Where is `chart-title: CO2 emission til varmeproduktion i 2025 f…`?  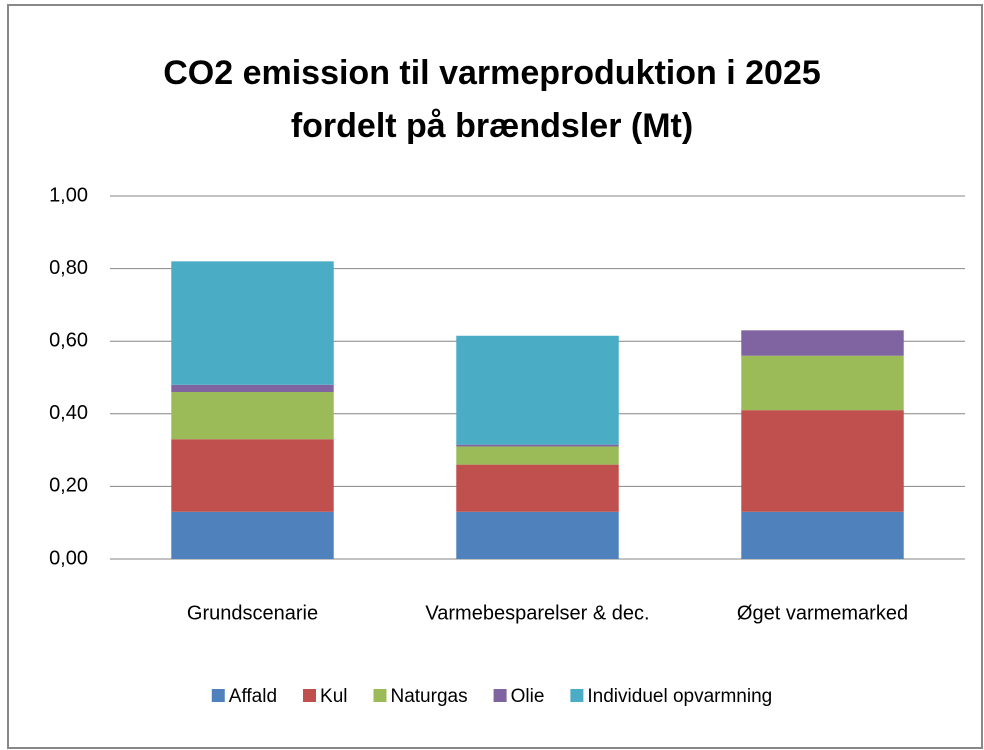
chart-title: CO2 emission til varmeproduktion i 2025 f… is located at coordinates (492, 99).